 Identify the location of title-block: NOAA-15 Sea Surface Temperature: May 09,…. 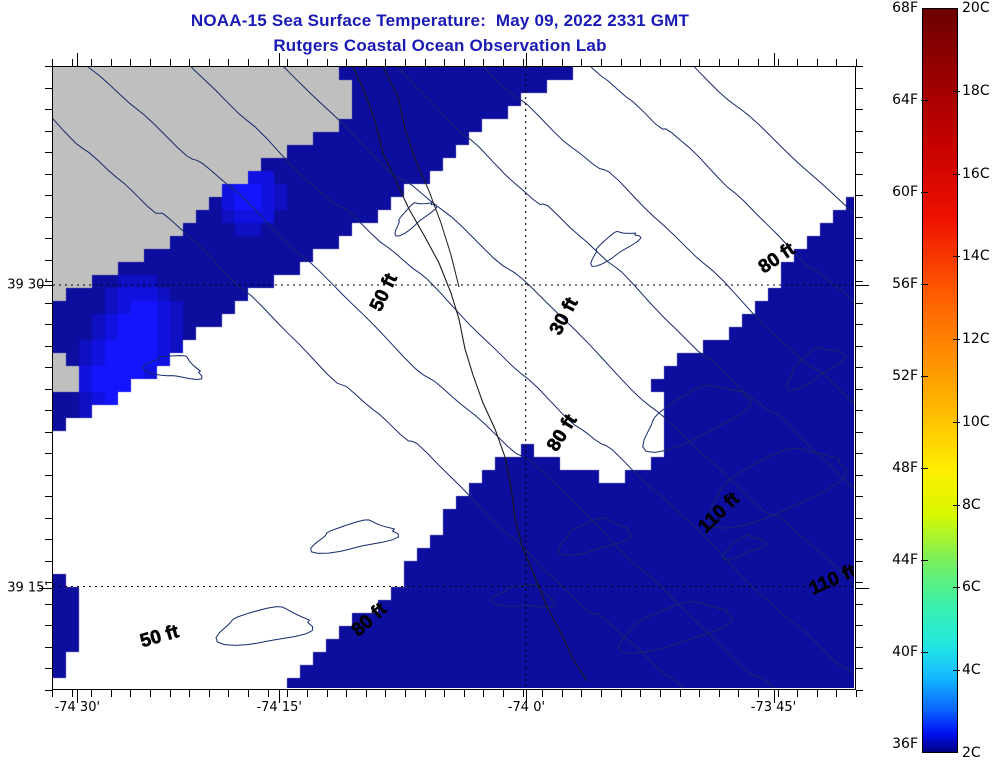
(440, 33).